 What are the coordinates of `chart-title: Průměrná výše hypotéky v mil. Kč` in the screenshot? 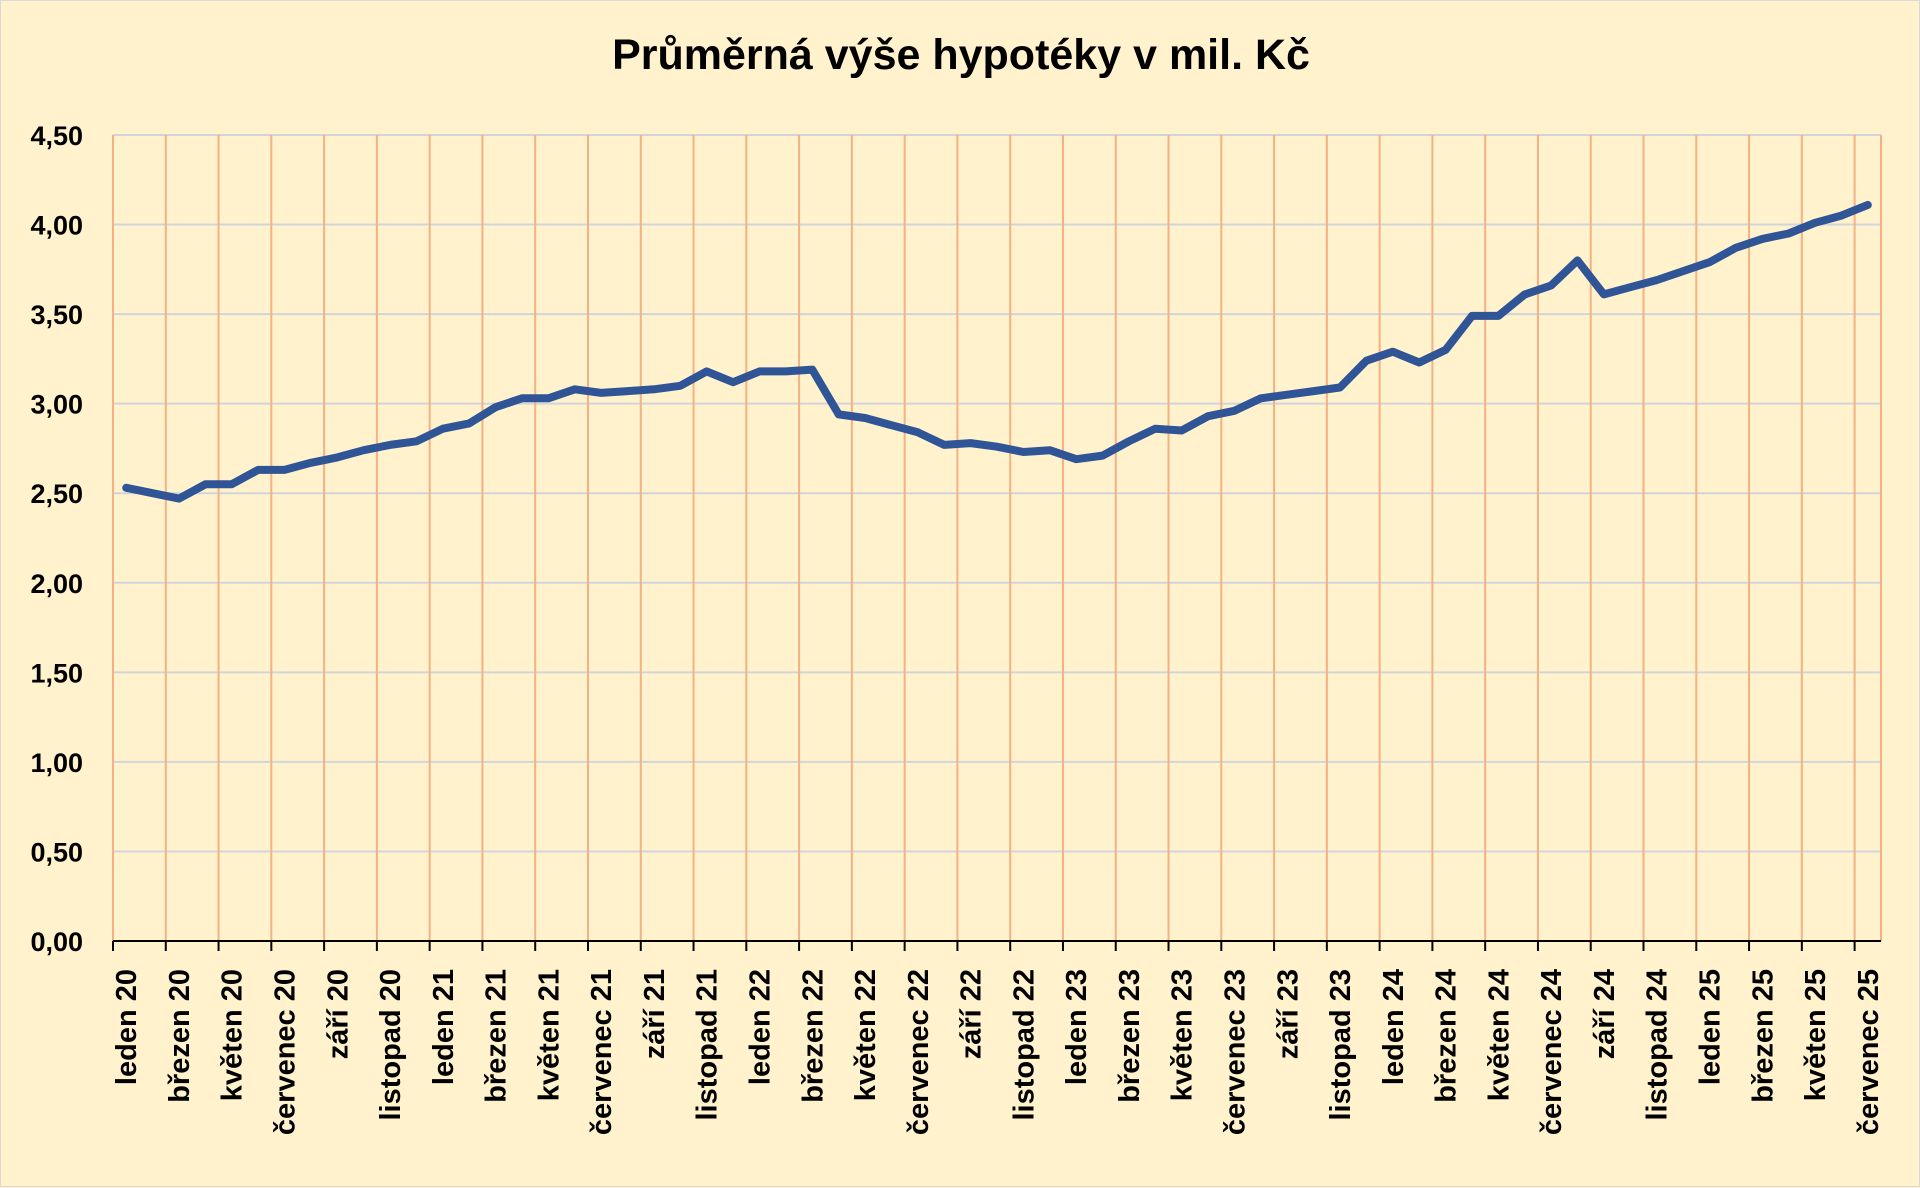 It's located at (961, 55).